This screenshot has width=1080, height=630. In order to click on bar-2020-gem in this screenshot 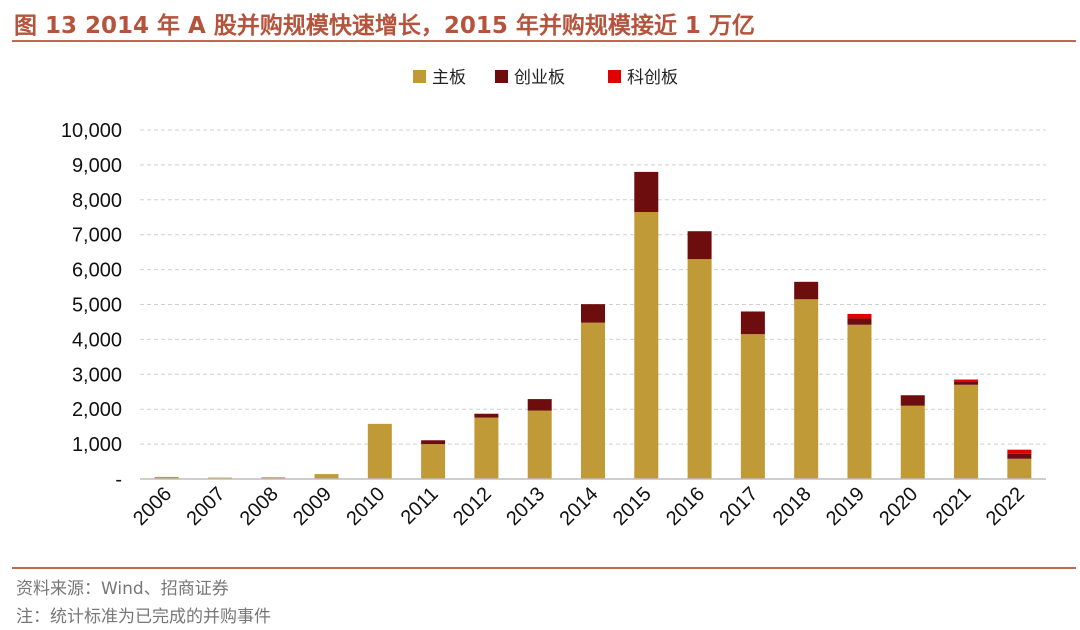, I will do `click(912, 400)`.